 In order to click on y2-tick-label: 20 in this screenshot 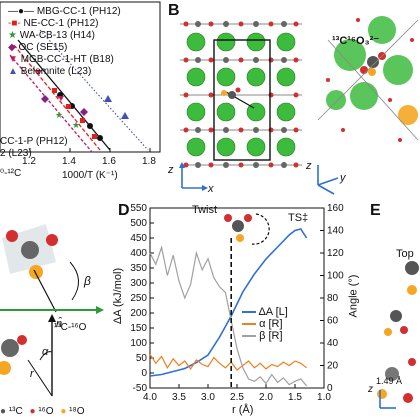, I will do `click(333, 366)`.